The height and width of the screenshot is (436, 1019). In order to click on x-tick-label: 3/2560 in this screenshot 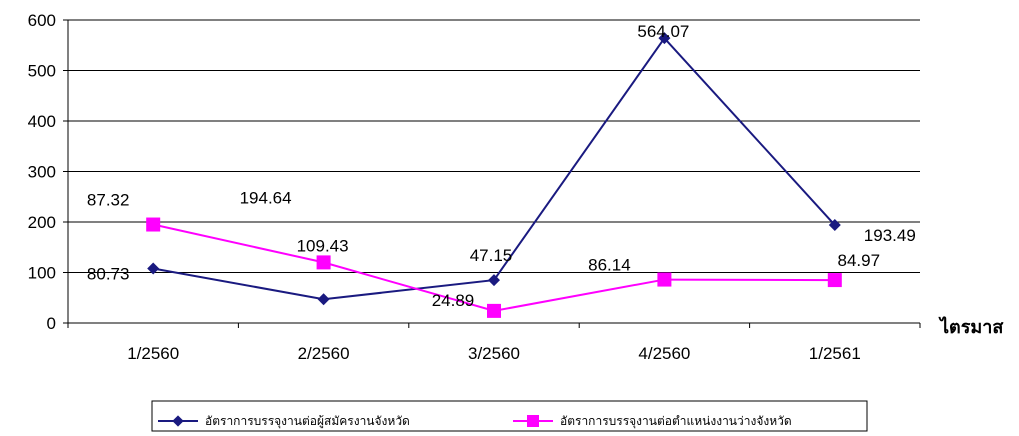, I will do `click(494, 353)`.